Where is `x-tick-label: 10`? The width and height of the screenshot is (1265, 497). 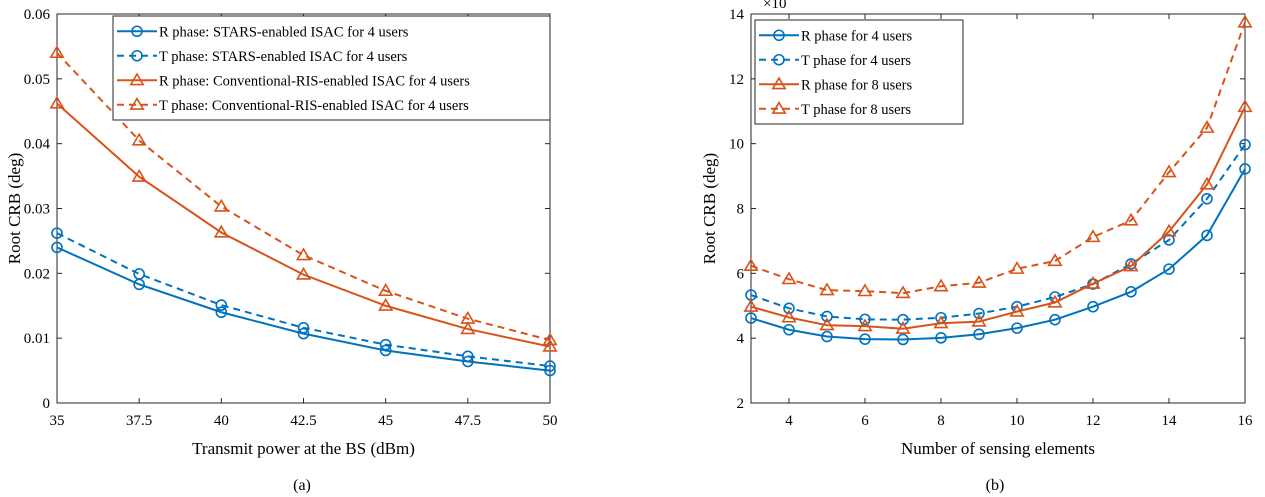 x-tick-label: 10 is located at coordinates (1017, 421).